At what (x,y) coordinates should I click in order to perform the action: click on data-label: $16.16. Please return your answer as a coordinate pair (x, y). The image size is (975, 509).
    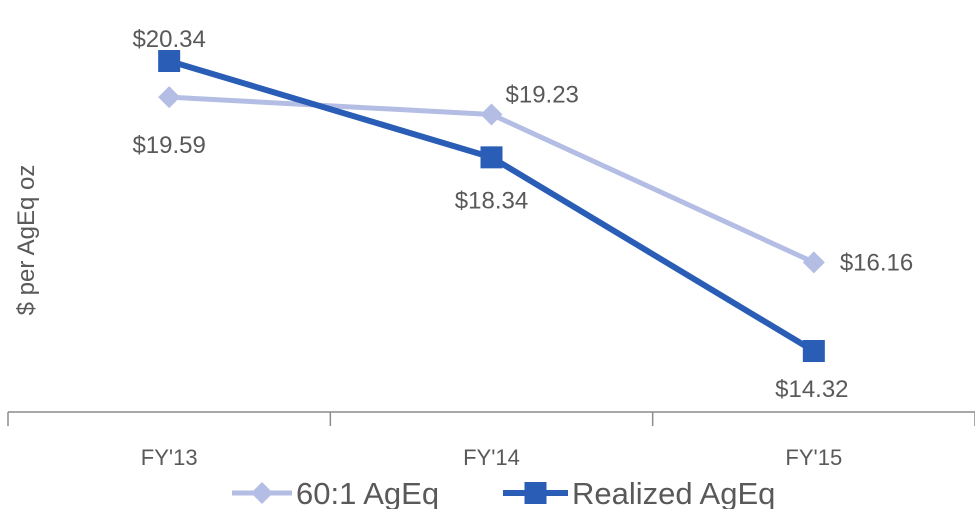
    Looking at the image, I should click on (876, 262).